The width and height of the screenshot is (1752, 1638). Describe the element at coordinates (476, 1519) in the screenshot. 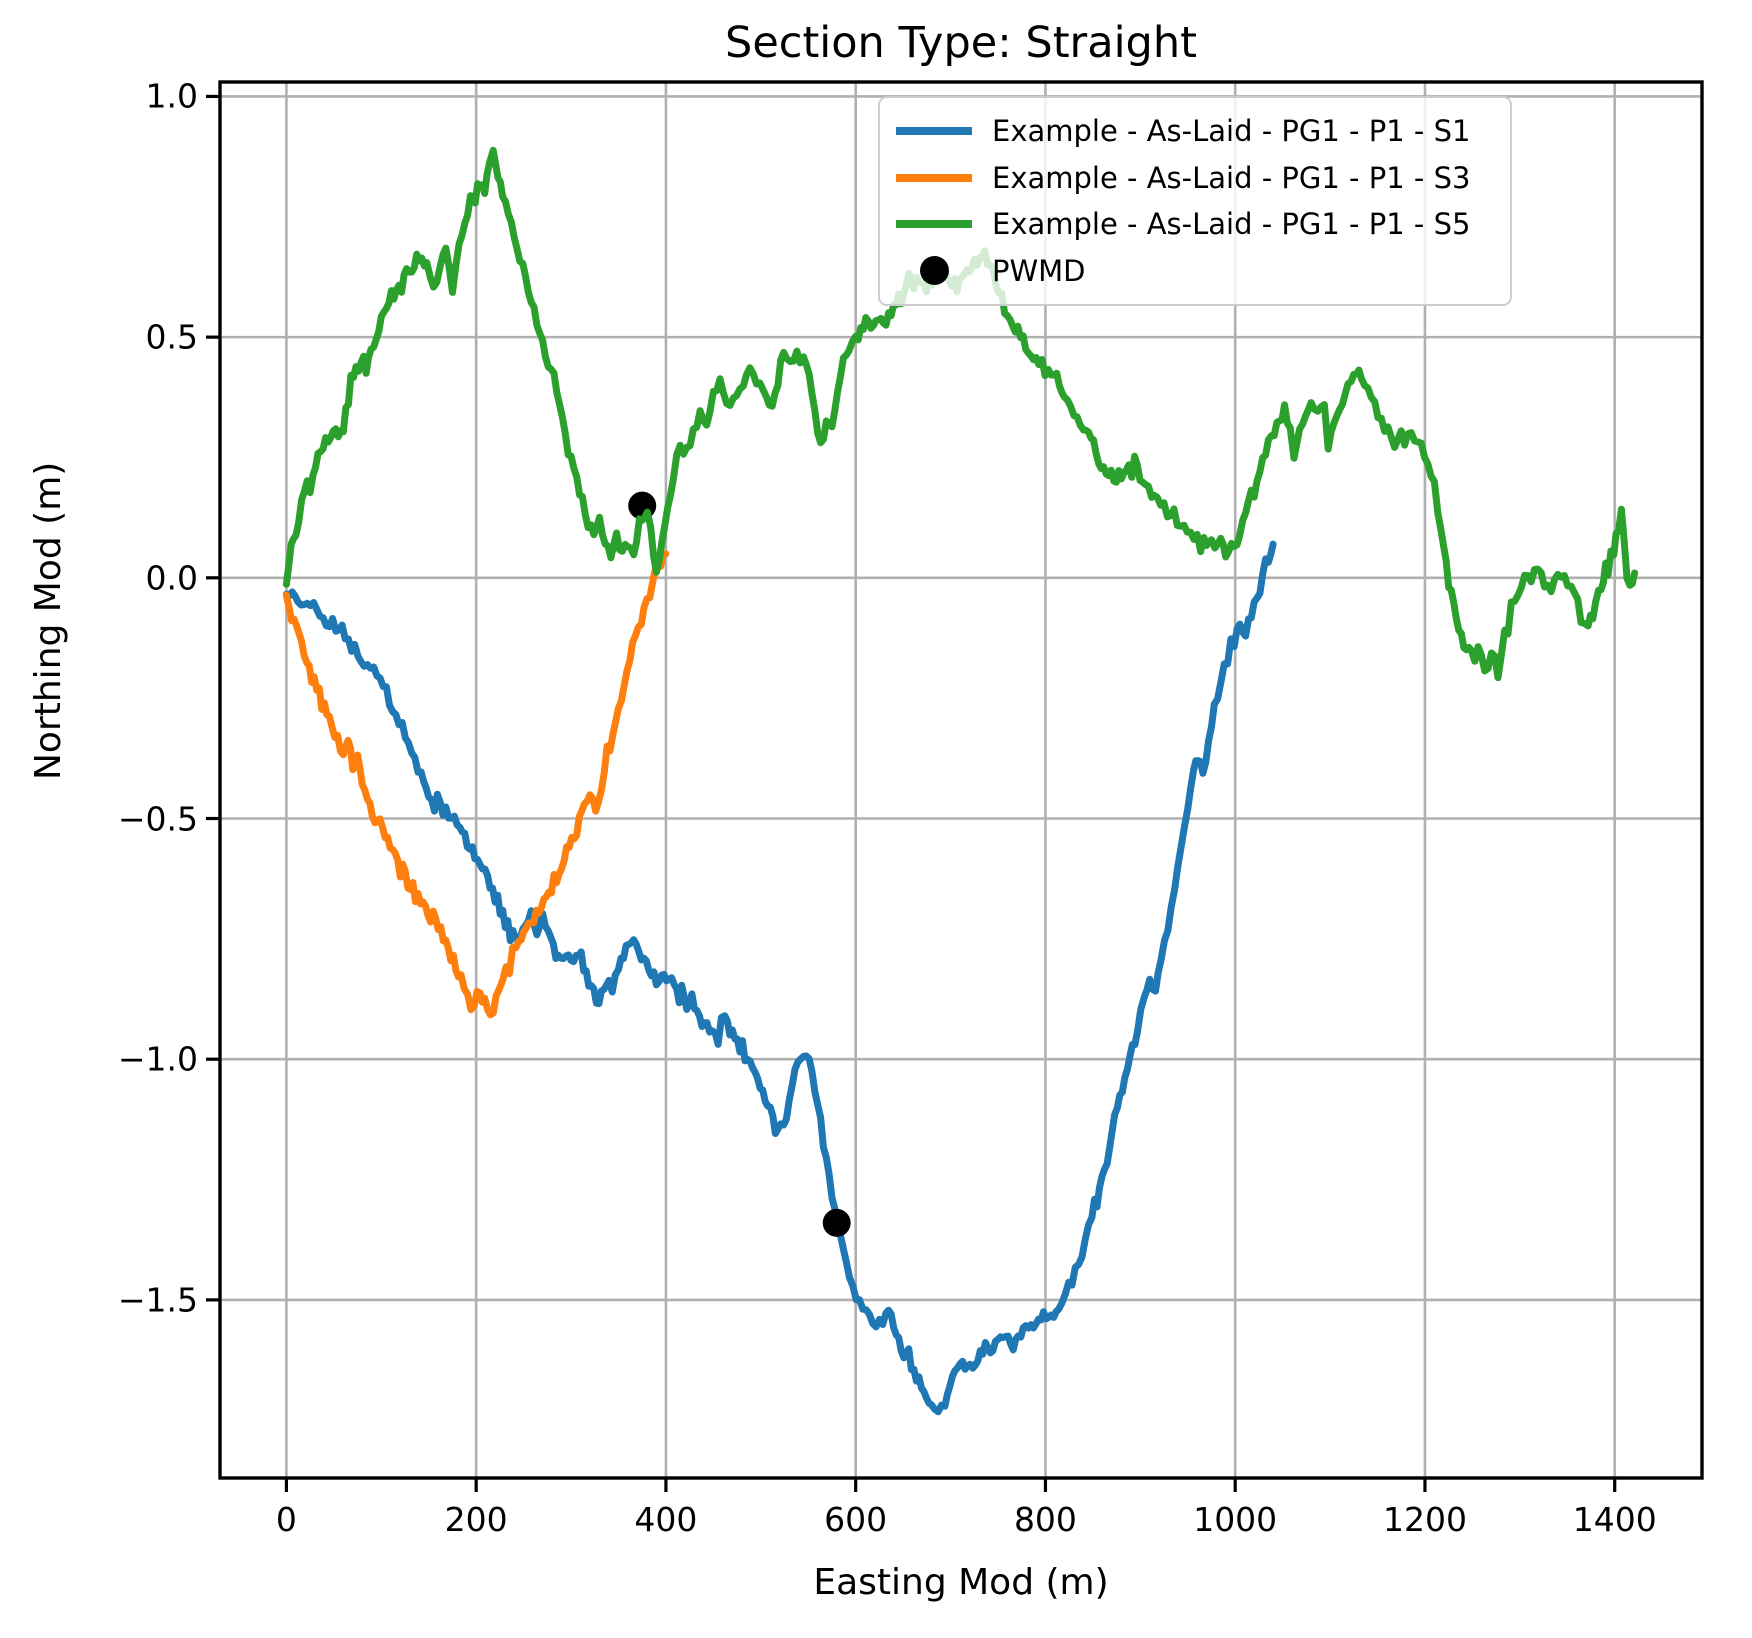

I see `x-tick-label: 200` at that location.